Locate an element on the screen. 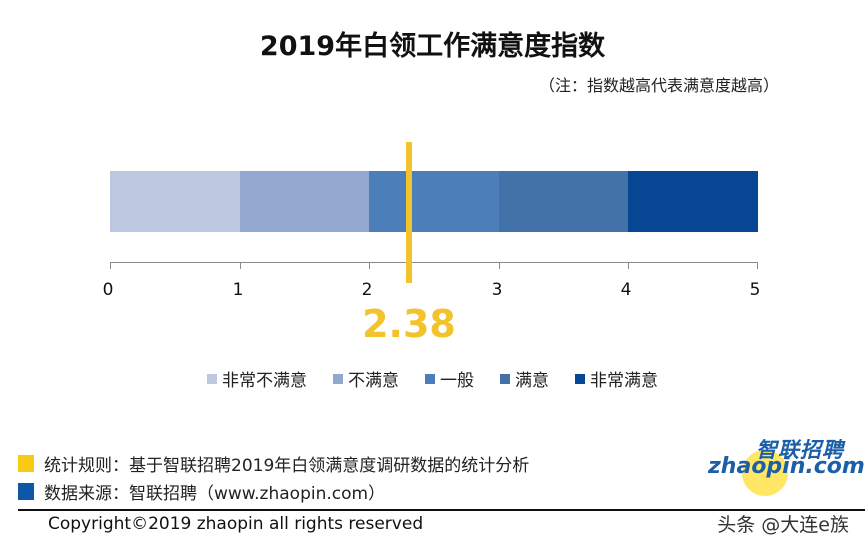  index-marker-line is located at coordinates (409, 212).